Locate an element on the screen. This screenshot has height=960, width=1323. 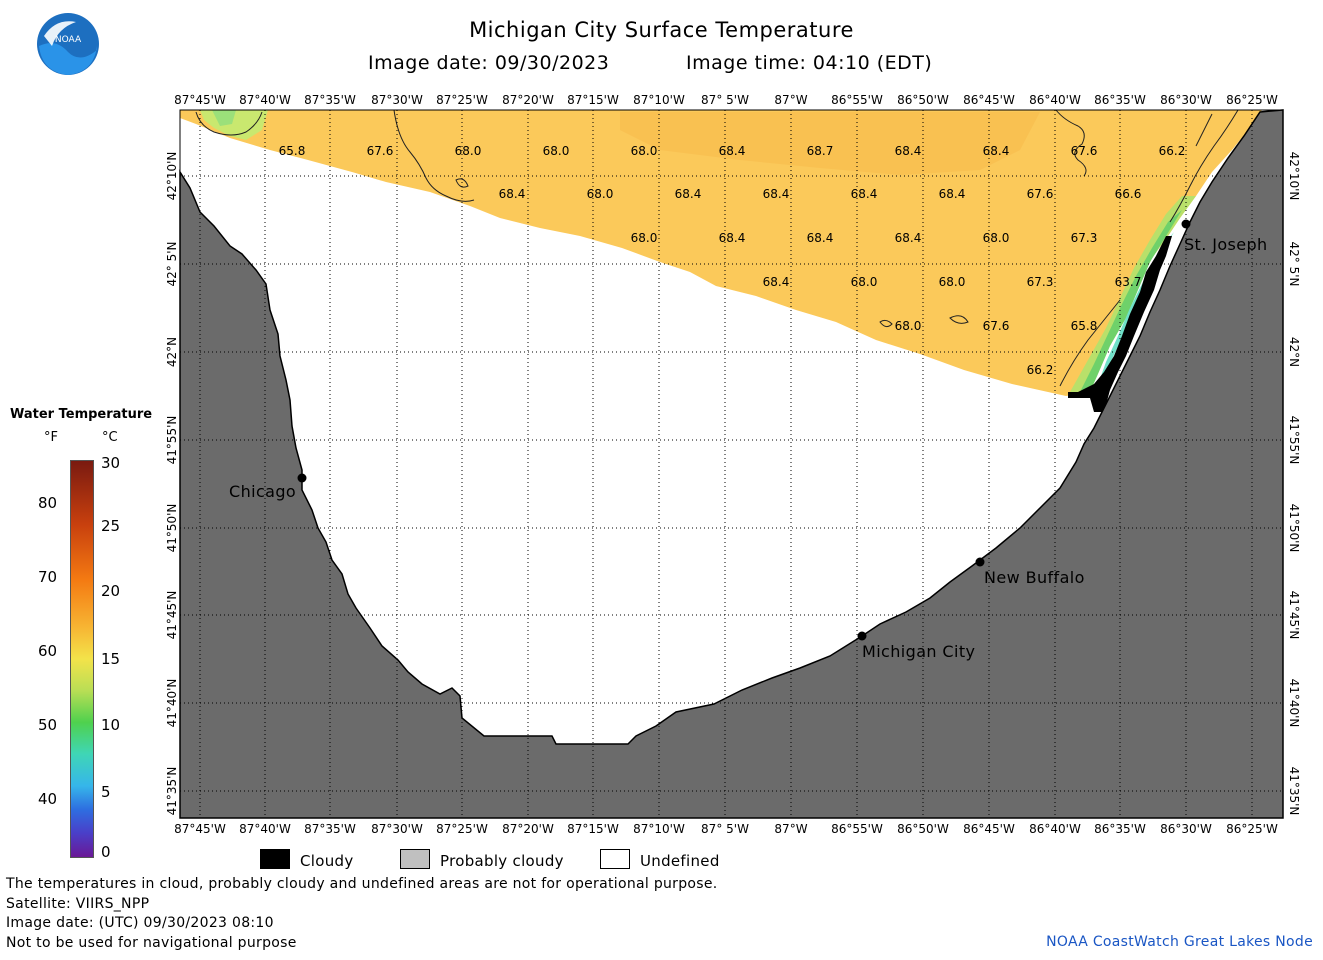
lon-label-top: 86°50'W is located at coordinates (923, 100).